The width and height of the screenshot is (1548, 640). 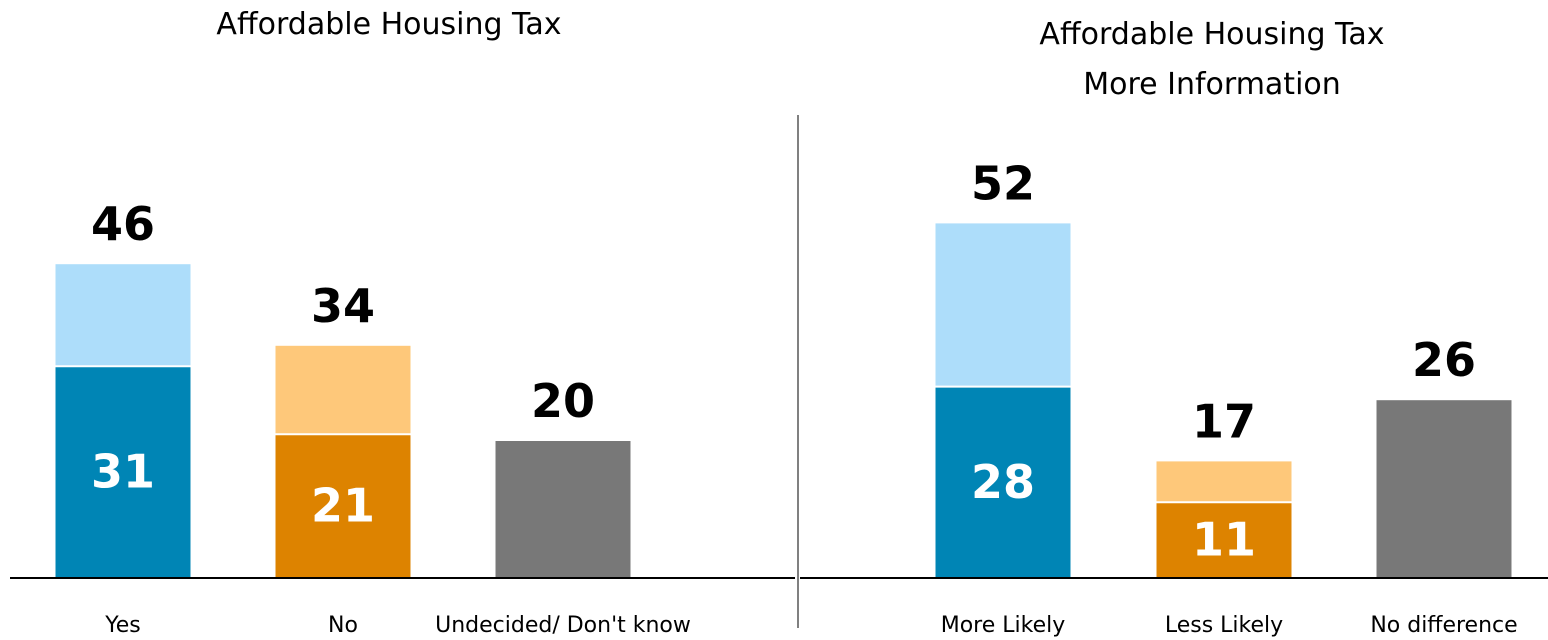 I want to click on right-less-likely-inner-label: 11, so click(x=1224, y=540).